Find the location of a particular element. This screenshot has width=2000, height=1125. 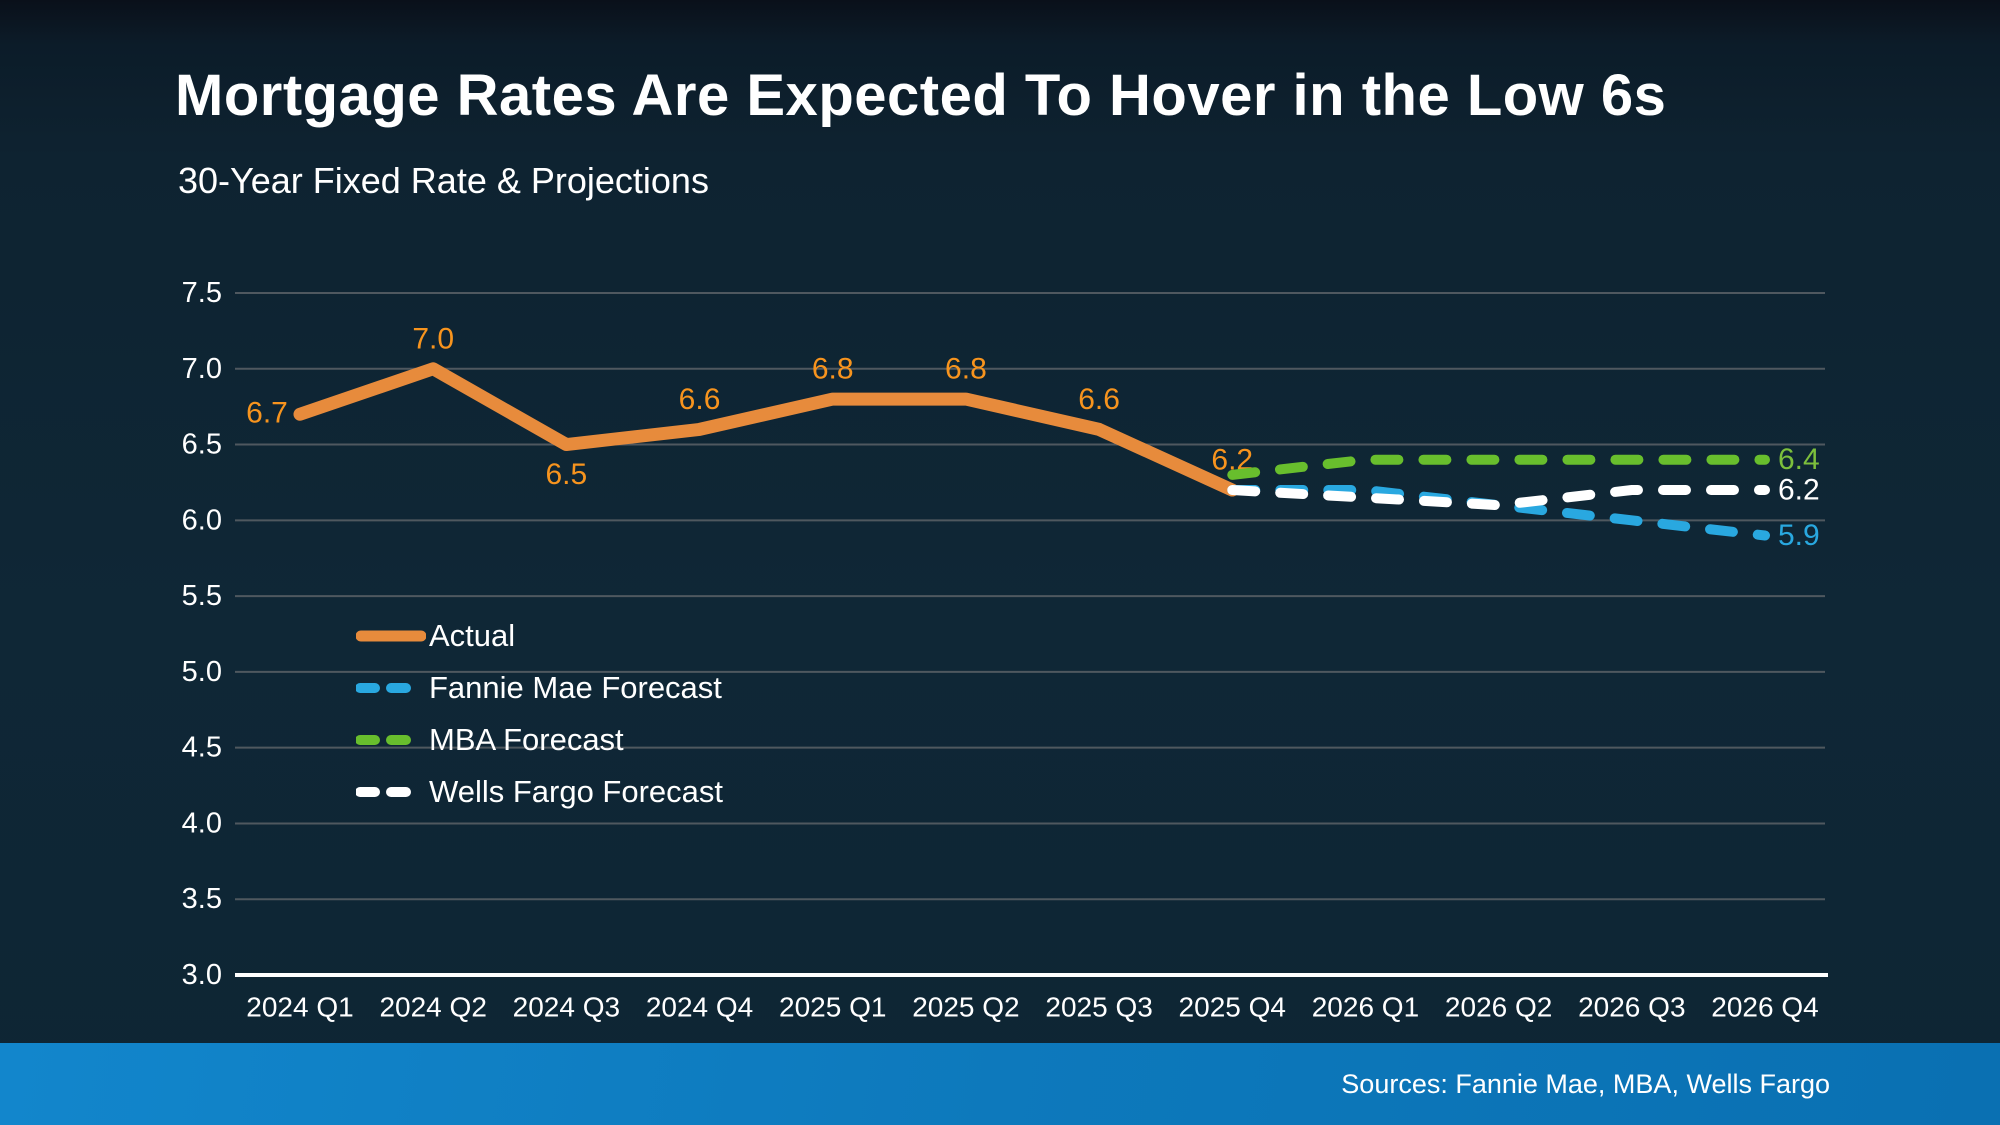

data-label: 6.5 is located at coordinates (567, 474).